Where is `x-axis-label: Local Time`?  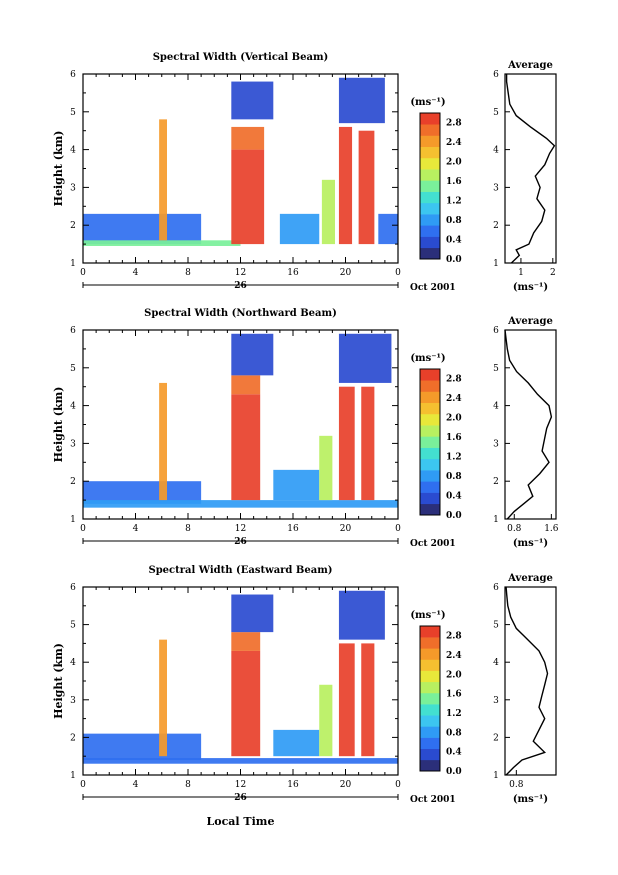
x-axis-label: Local Time is located at coordinates (241, 821).